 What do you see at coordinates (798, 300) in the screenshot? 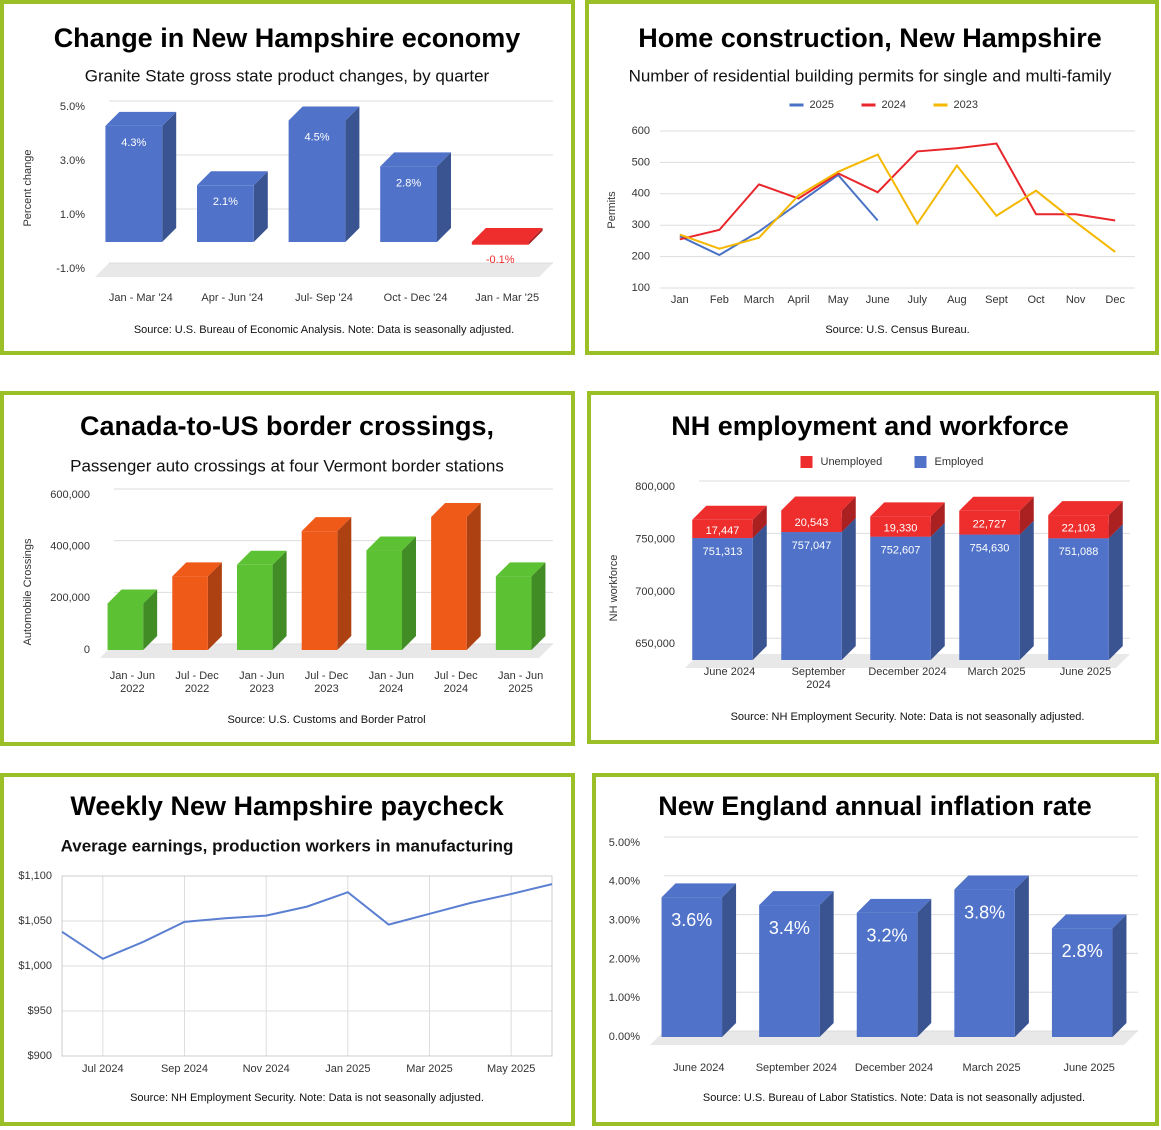
I see `x-tick-label: April` at bounding box center [798, 300].